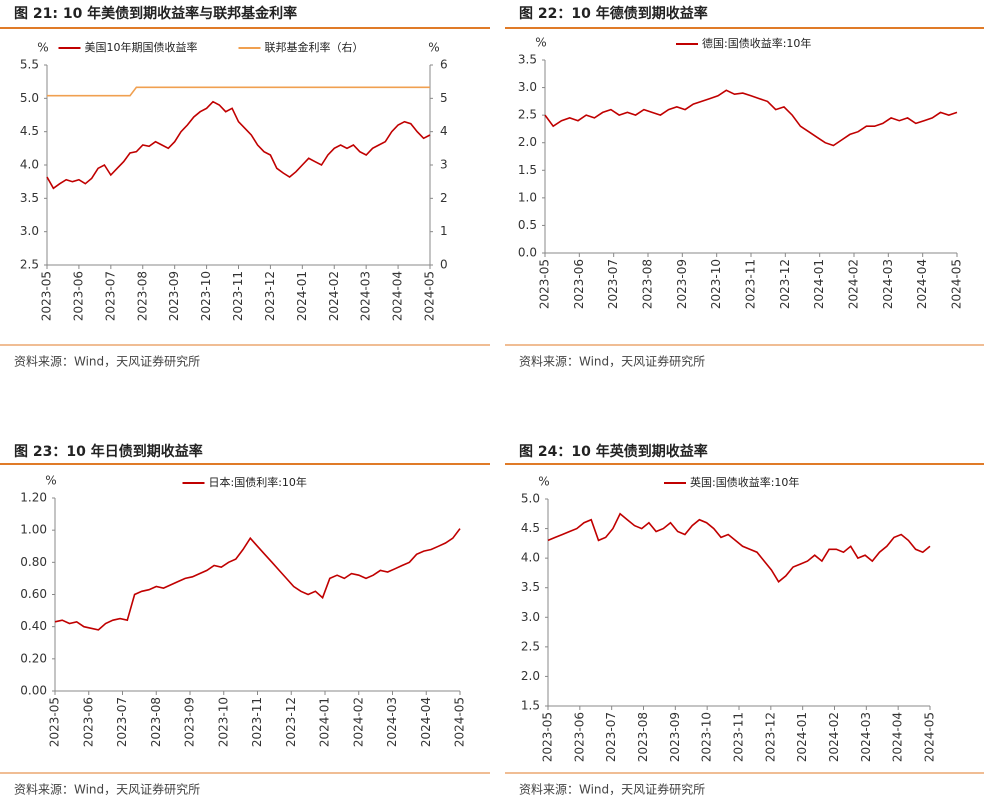 The height and width of the screenshot is (810, 984). What do you see at coordinates (314, 47) in the screenshot?
I see `legend-label: 联邦基金利率（右）` at bounding box center [314, 47].